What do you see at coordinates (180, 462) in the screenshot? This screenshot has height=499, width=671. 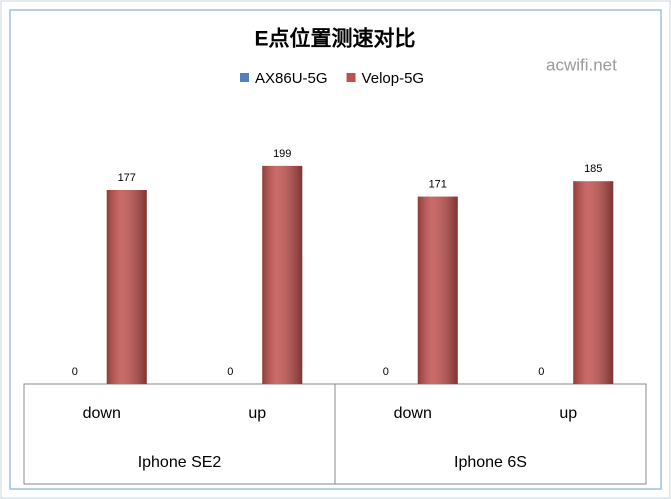 I see `group-label: Iphone SE2` at bounding box center [180, 462].